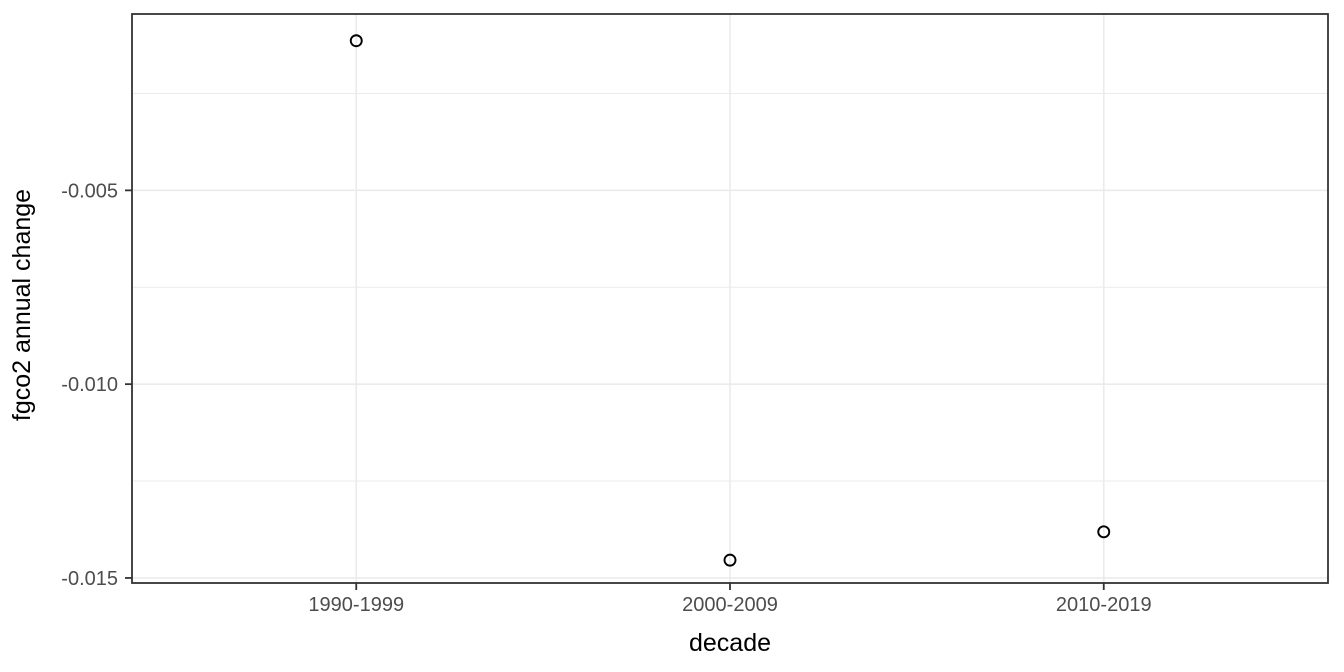 This screenshot has height=672, width=1344. I want to click on y-tick-label: -0.010, so click(89, 385).